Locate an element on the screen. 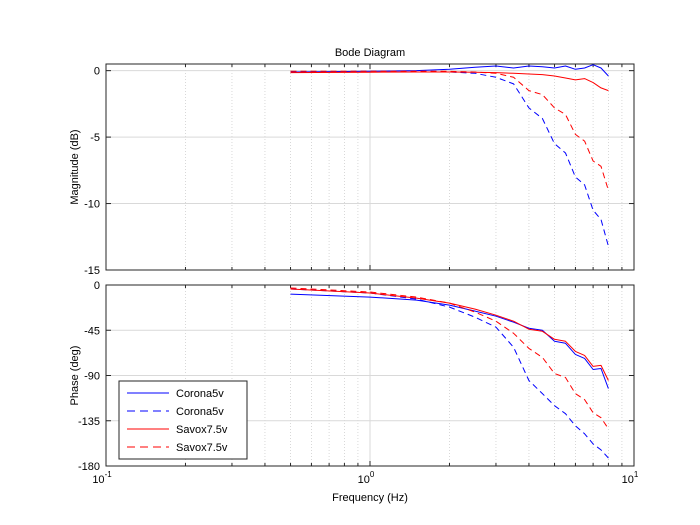  y-tick-label: -5 is located at coordinates (95, 138).